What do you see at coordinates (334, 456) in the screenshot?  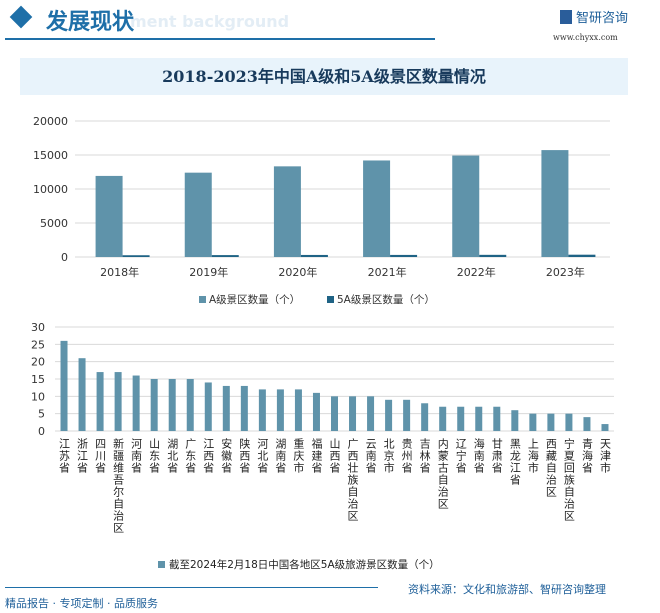 I see `x-tick-label: 山西省` at bounding box center [334, 456].